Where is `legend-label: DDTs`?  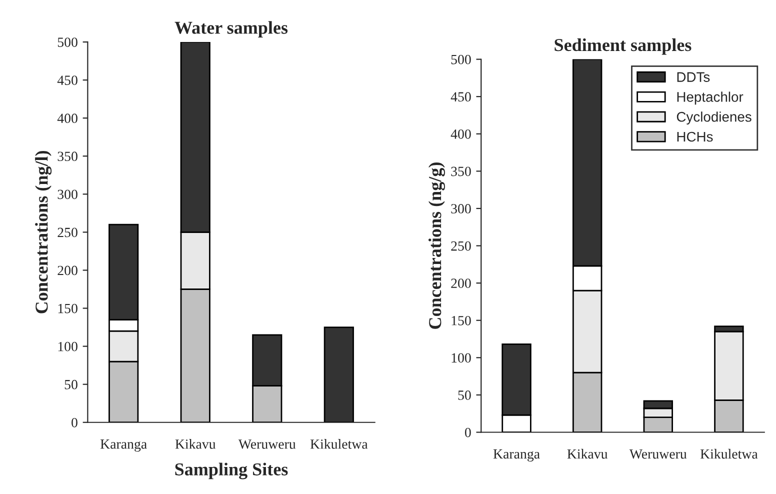
legend-label: DDTs is located at coordinates (693, 77).